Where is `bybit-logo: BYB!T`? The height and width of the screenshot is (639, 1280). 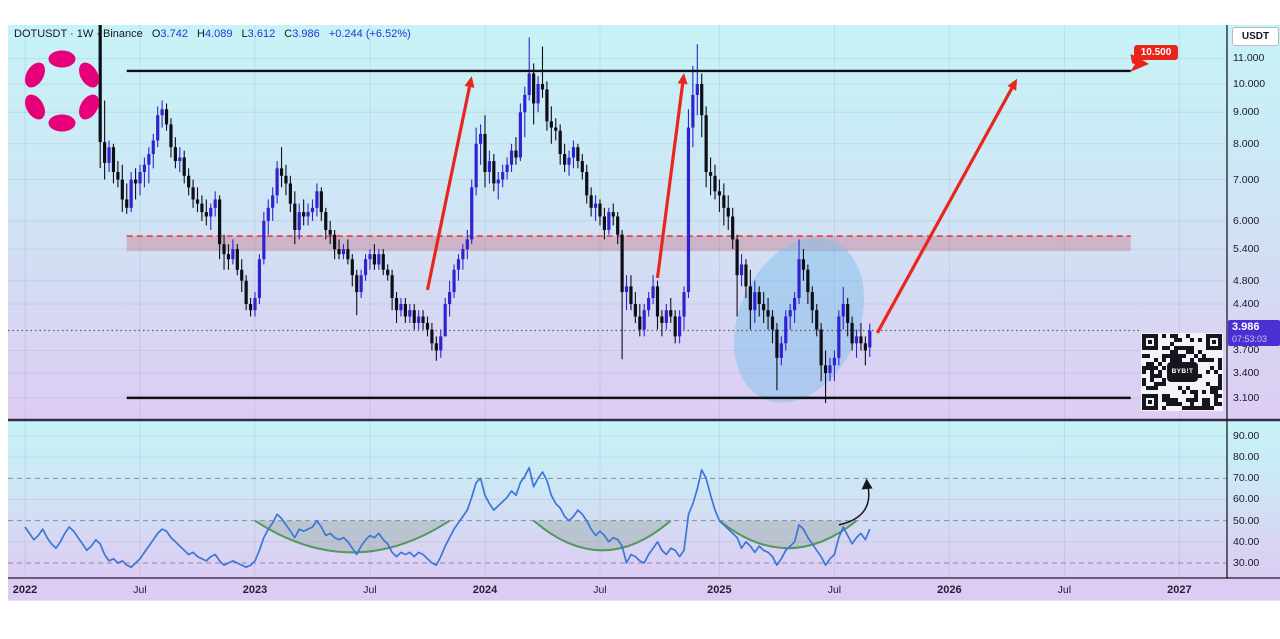 bybit-logo: BYB!T is located at coordinates (1182, 372).